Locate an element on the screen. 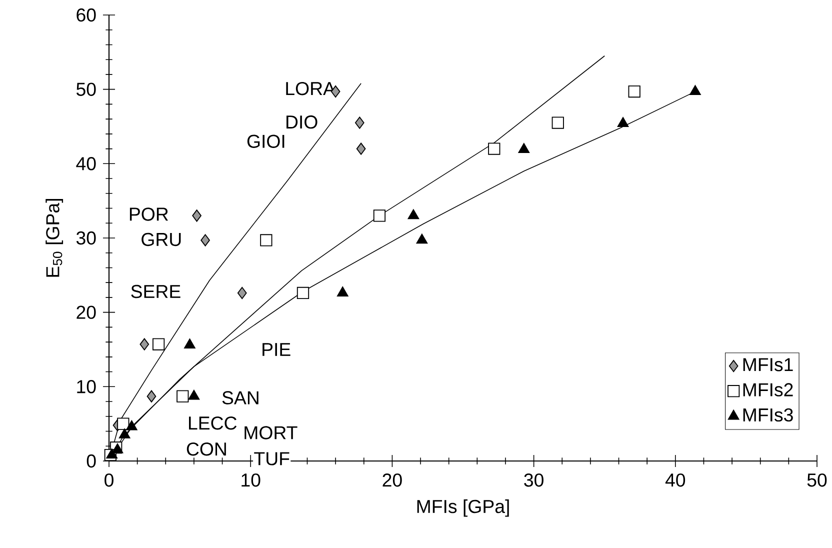 This screenshot has width=832, height=548. annotation: LORA is located at coordinates (311, 89).